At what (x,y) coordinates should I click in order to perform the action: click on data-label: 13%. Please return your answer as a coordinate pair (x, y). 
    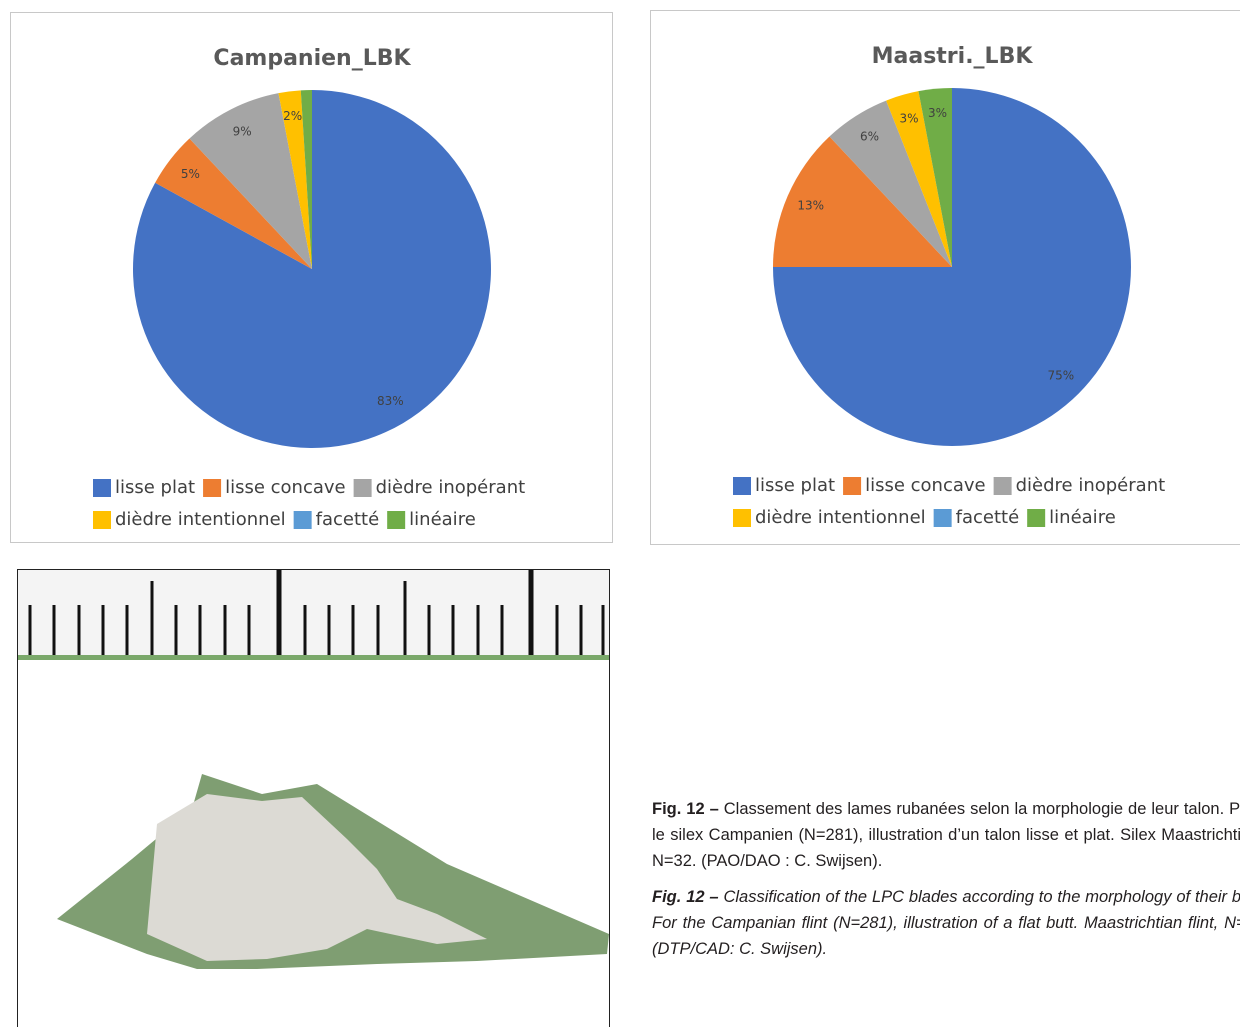
    Looking at the image, I should click on (810, 205).